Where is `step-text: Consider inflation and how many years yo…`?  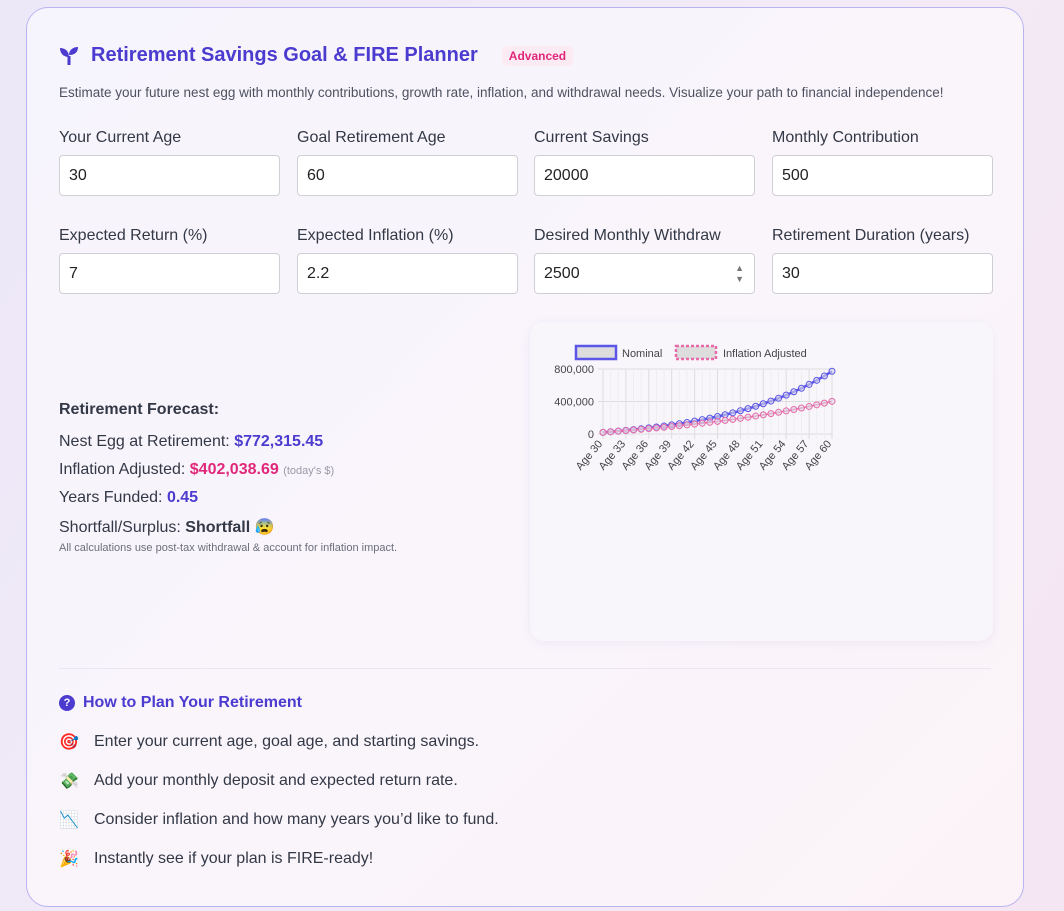 step-text: Consider inflation and how many years yo… is located at coordinates (296, 819).